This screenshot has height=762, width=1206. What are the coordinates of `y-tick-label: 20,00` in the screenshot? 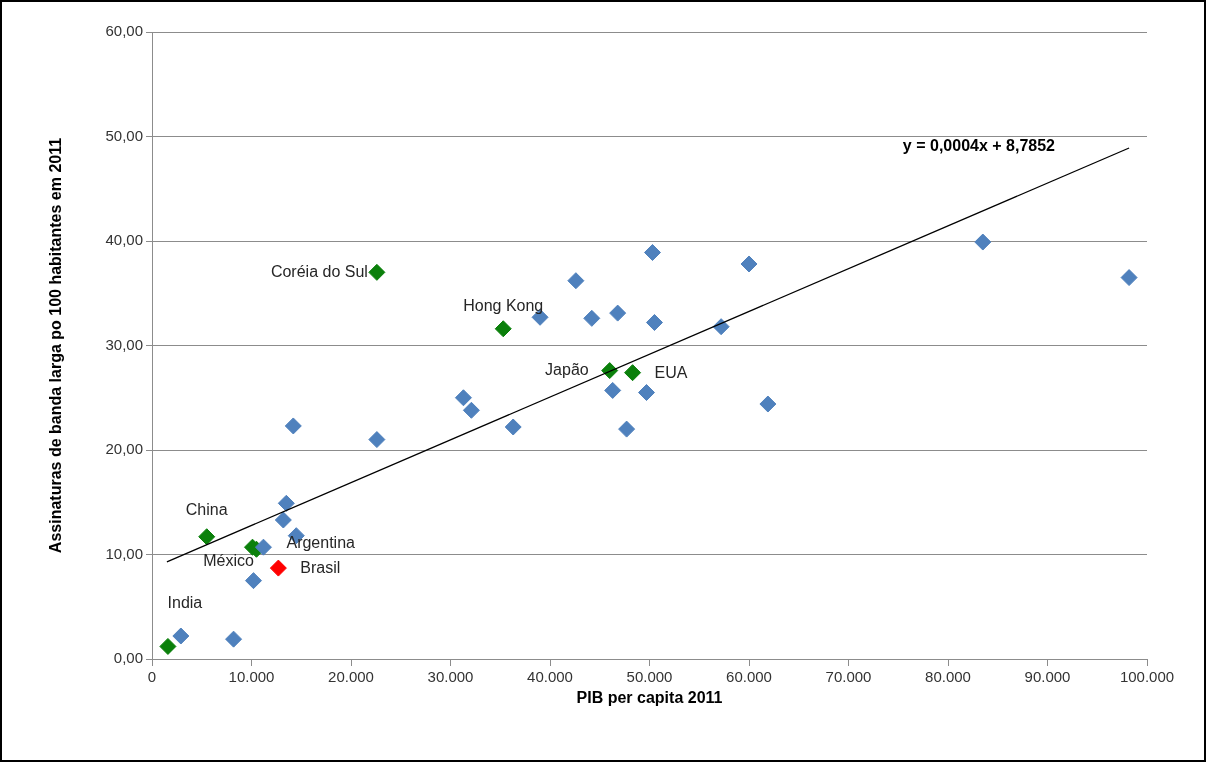 It's located at (124, 449).